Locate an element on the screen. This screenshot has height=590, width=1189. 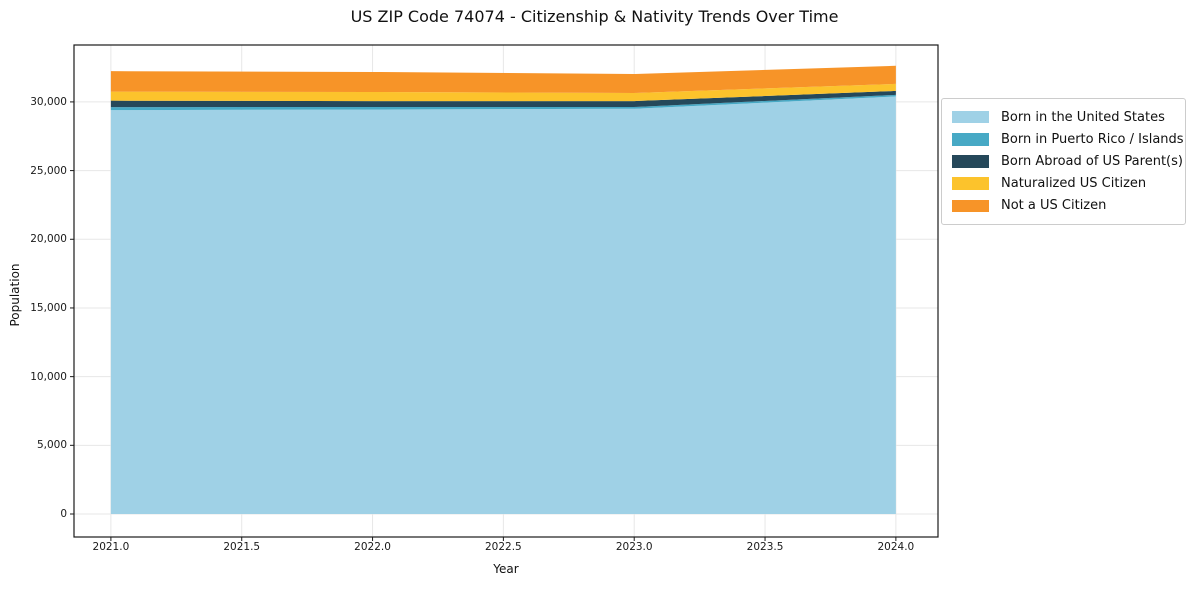
y-axis-label: Population is located at coordinates (15, 295).